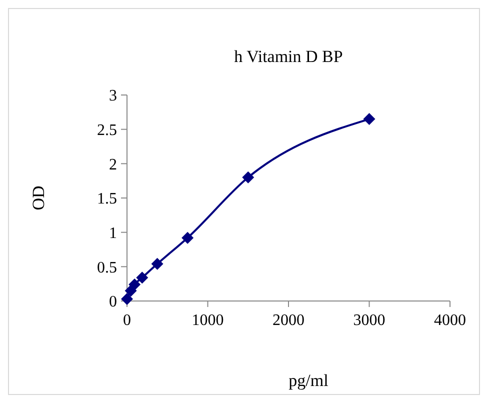 This screenshot has width=488, height=403. What do you see at coordinates (127, 320) in the screenshot?
I see `x-tick-label: 0` at bounding box center [127, 320].